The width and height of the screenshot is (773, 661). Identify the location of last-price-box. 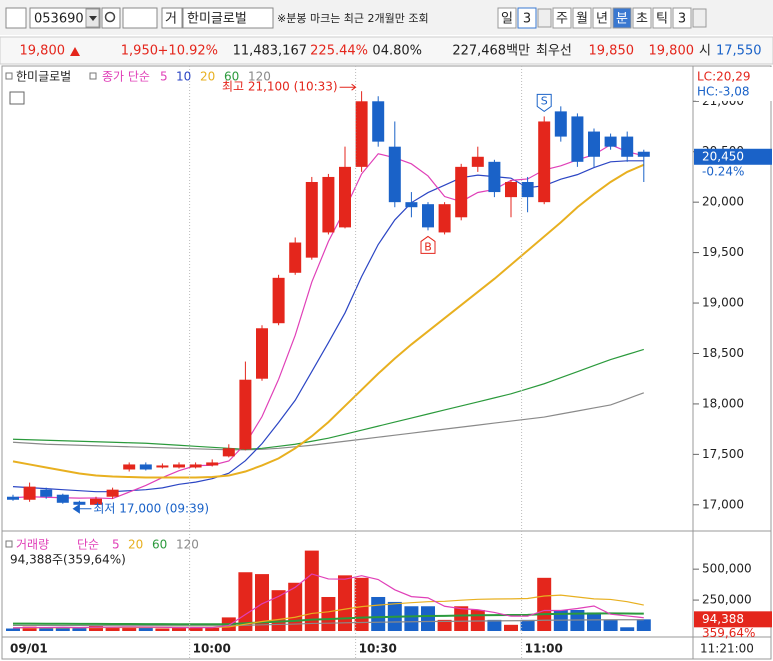
(733, 156).